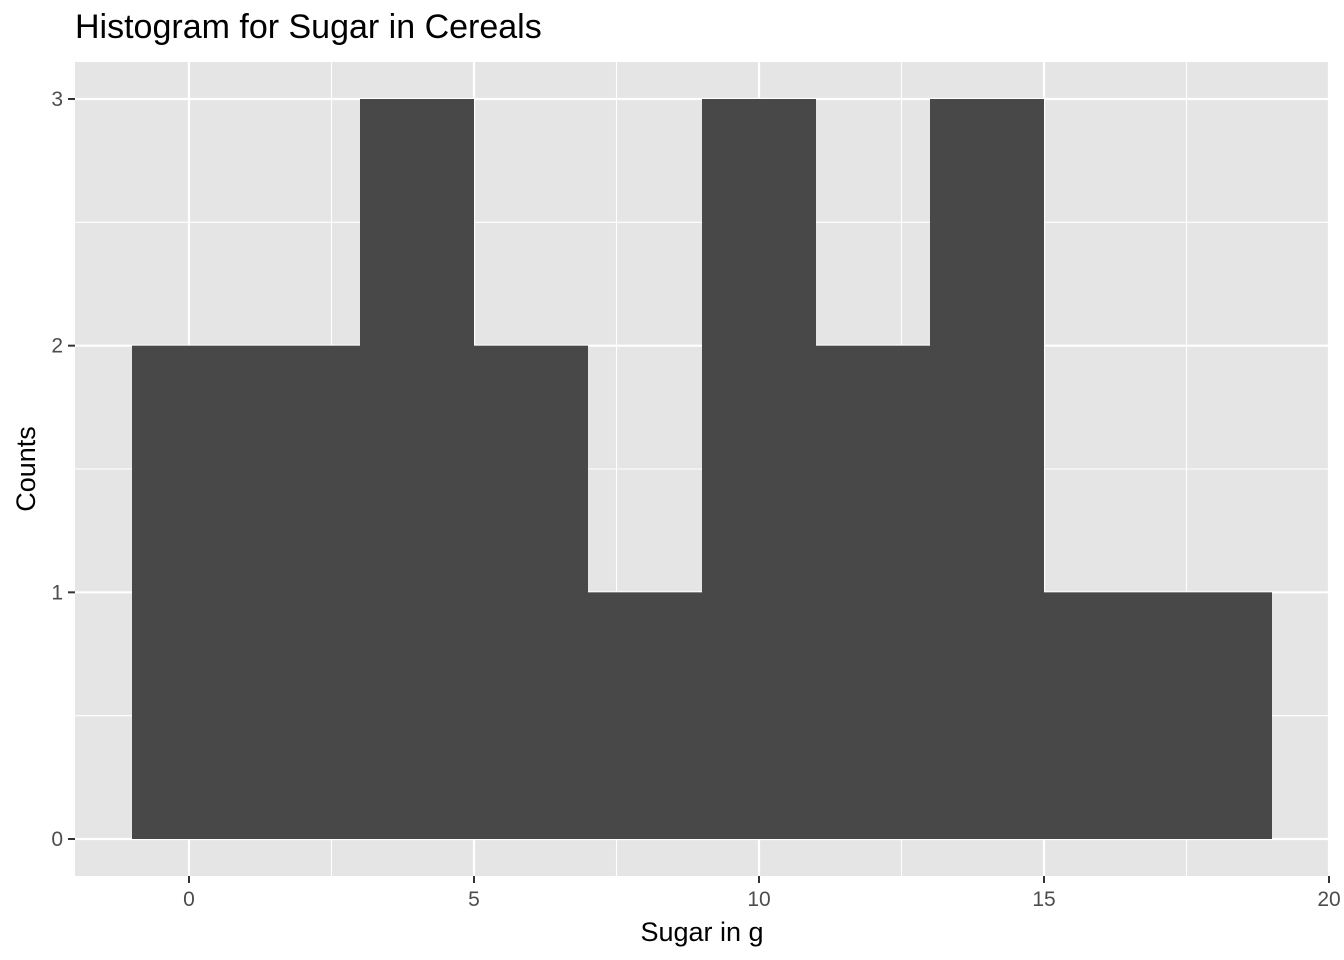 The width and height of the screenshot is (1344, 960). Describe the element at coordinates (308, 27) in the screenshot. I see `chart-title: Histogram for Sugar in Cereals` at that location.